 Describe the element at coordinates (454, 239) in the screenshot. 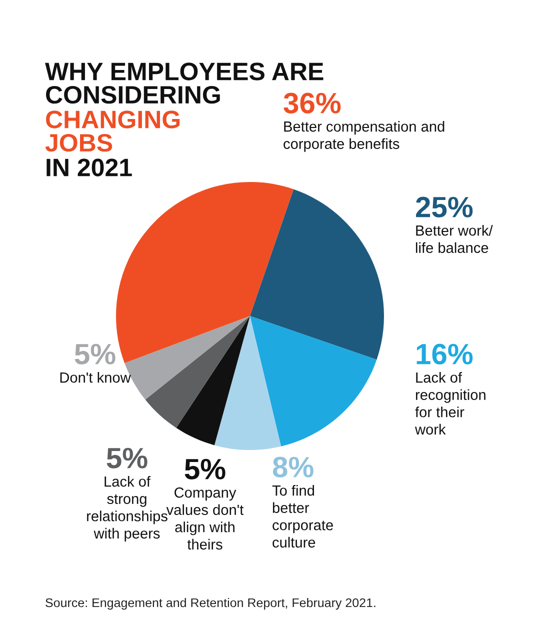

I see `slice-label: Better work/ life balance` at that location.